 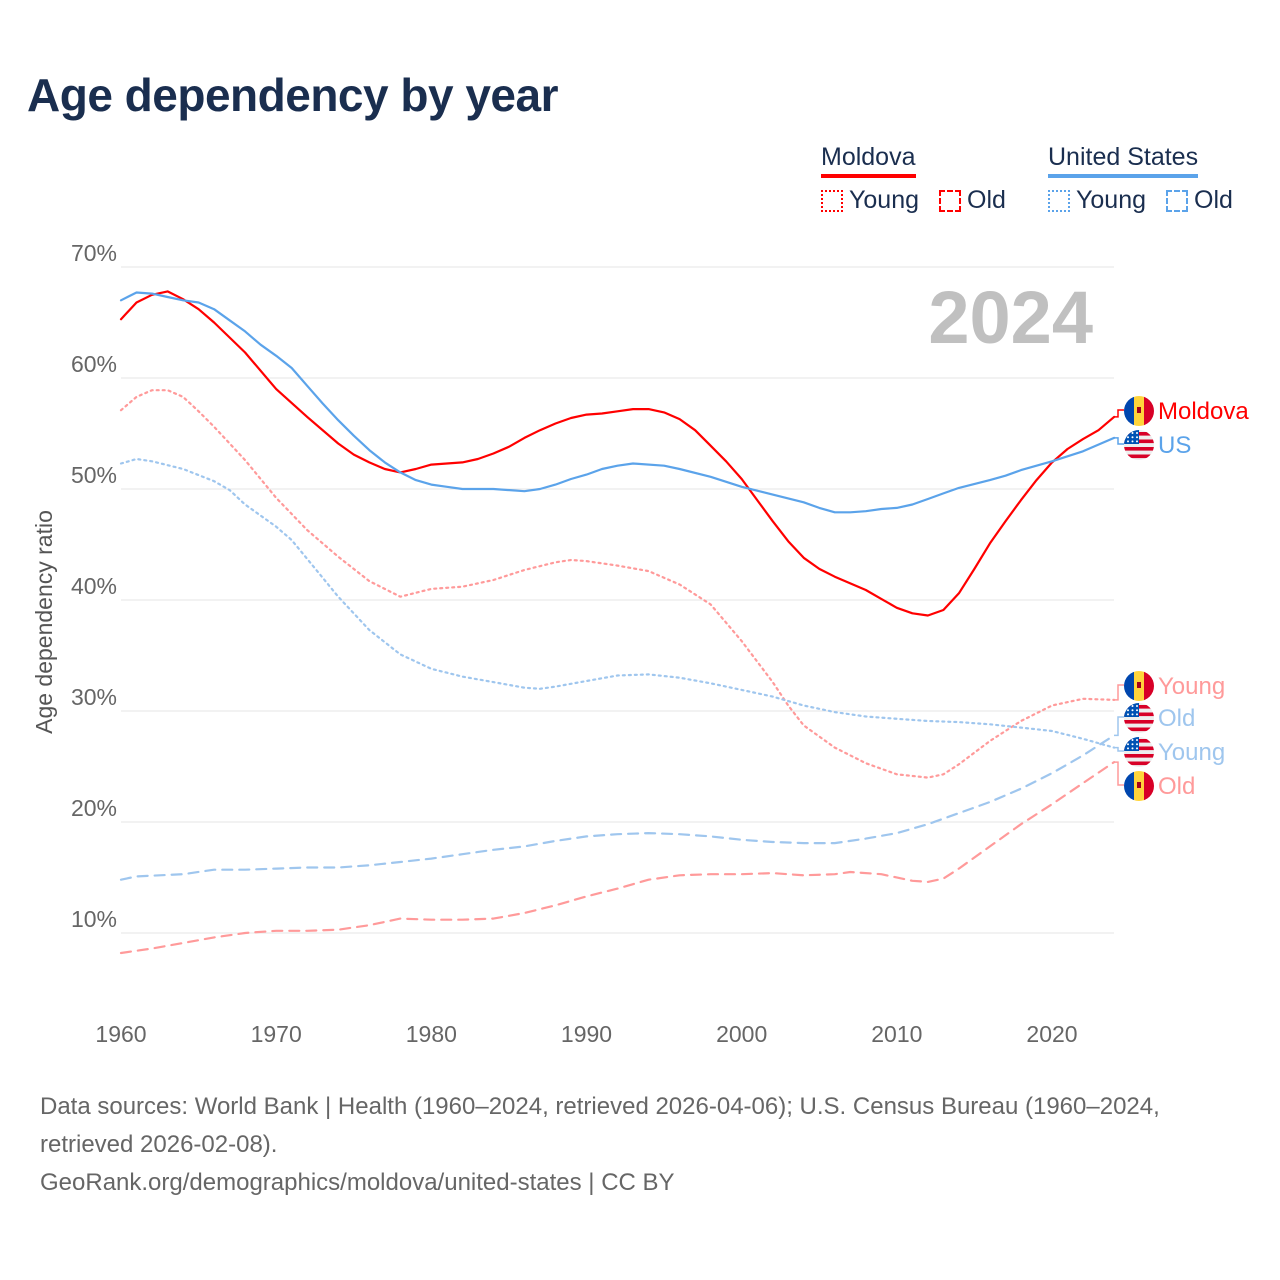 I want to click on legend-moldova-label: Moldova, so click(x=868, y=160).